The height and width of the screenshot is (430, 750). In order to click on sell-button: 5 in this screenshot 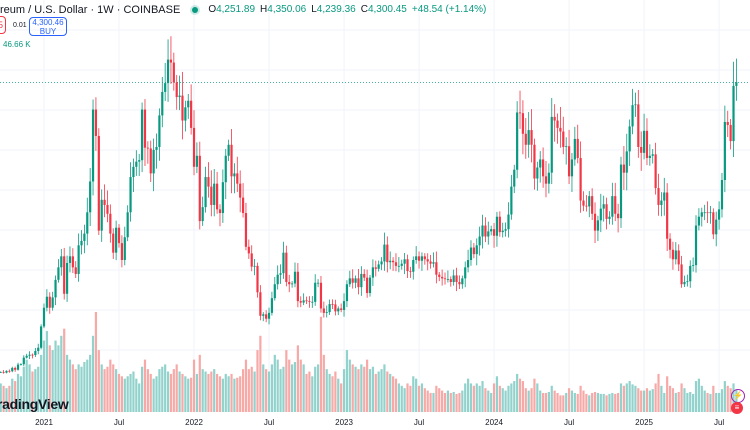, I will do `click(3, 25)`.